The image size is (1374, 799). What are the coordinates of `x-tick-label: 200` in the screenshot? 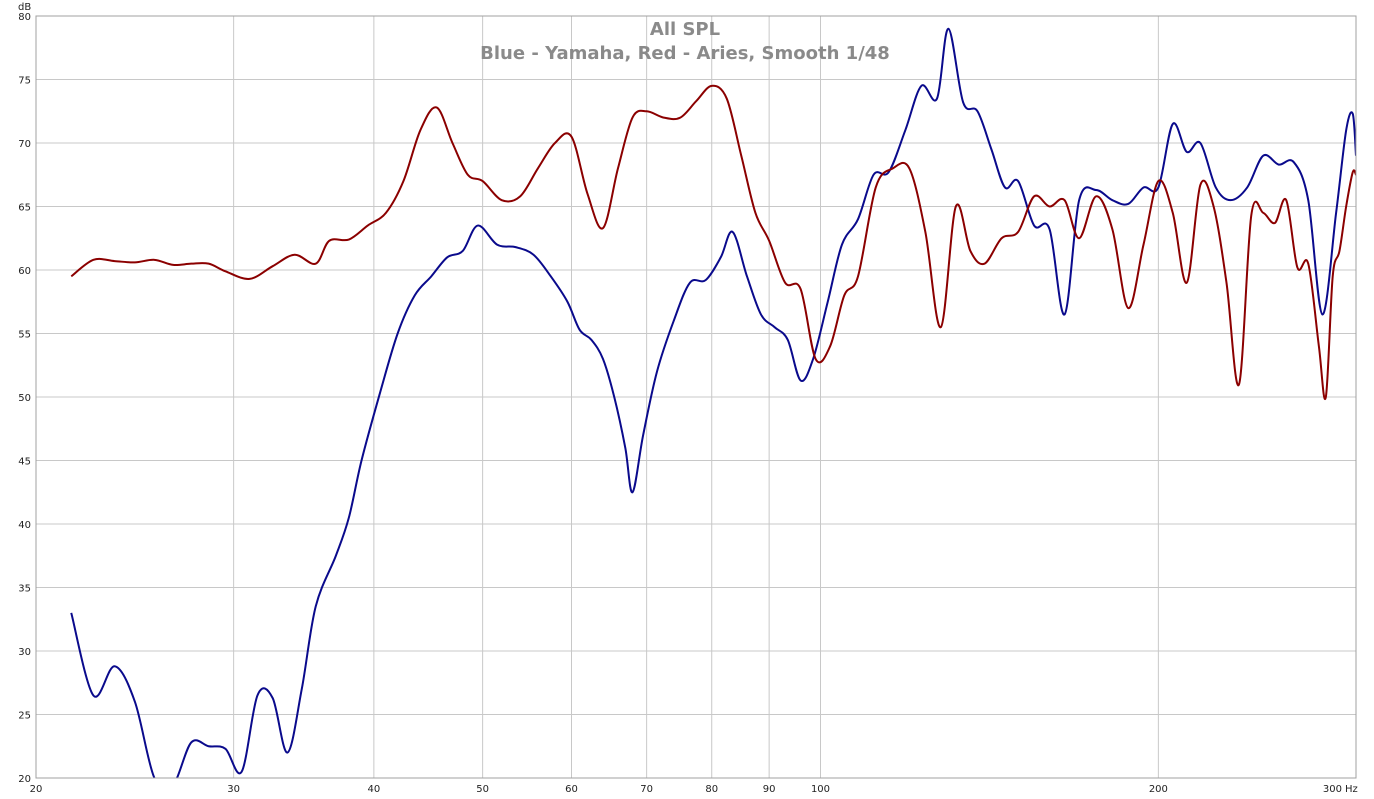 It's located at (1158, 789).